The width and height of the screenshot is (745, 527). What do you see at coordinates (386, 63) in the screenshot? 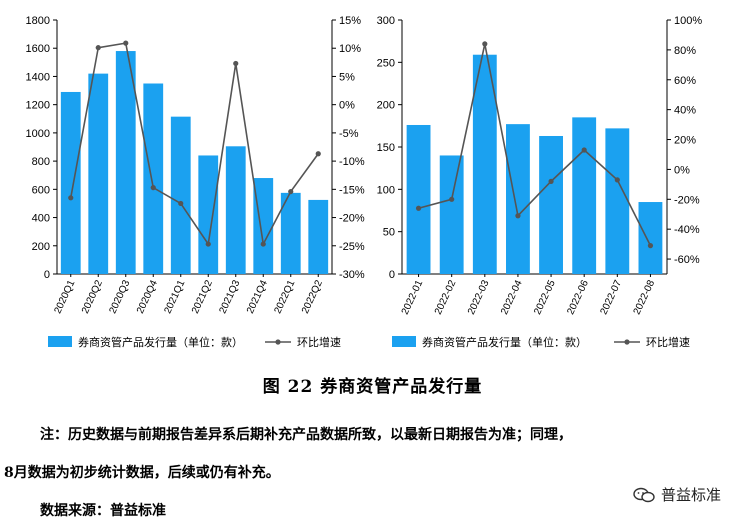
I see `y-tick-label: 250` at bounding box center [386, 63].